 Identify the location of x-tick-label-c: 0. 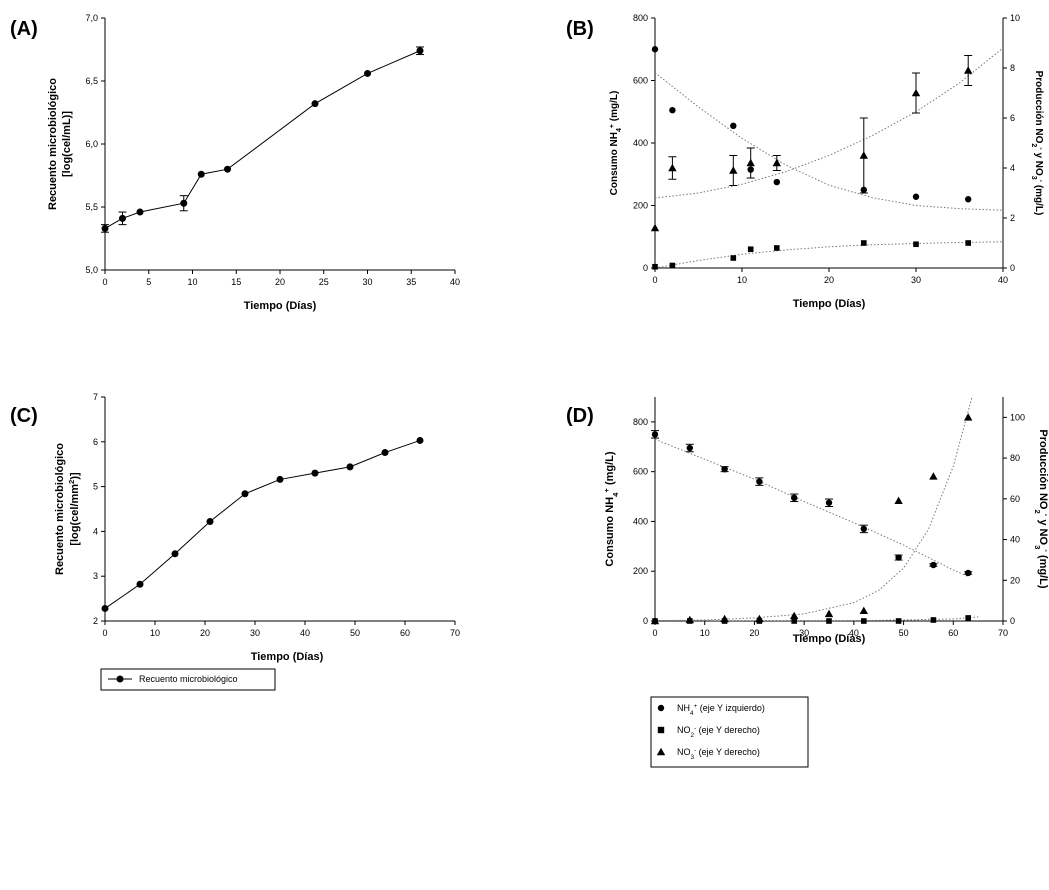
(104, 633).